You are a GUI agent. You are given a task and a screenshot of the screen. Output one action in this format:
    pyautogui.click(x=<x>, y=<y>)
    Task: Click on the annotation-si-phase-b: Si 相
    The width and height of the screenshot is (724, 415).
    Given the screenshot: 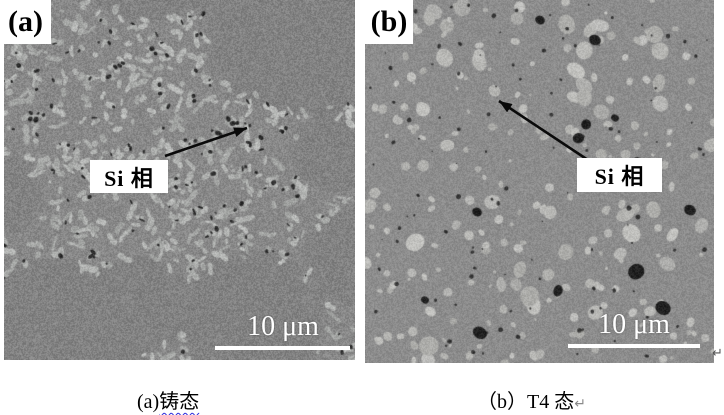 What is the action you would take?
    pyautogui.click(x=619, y=175)
    